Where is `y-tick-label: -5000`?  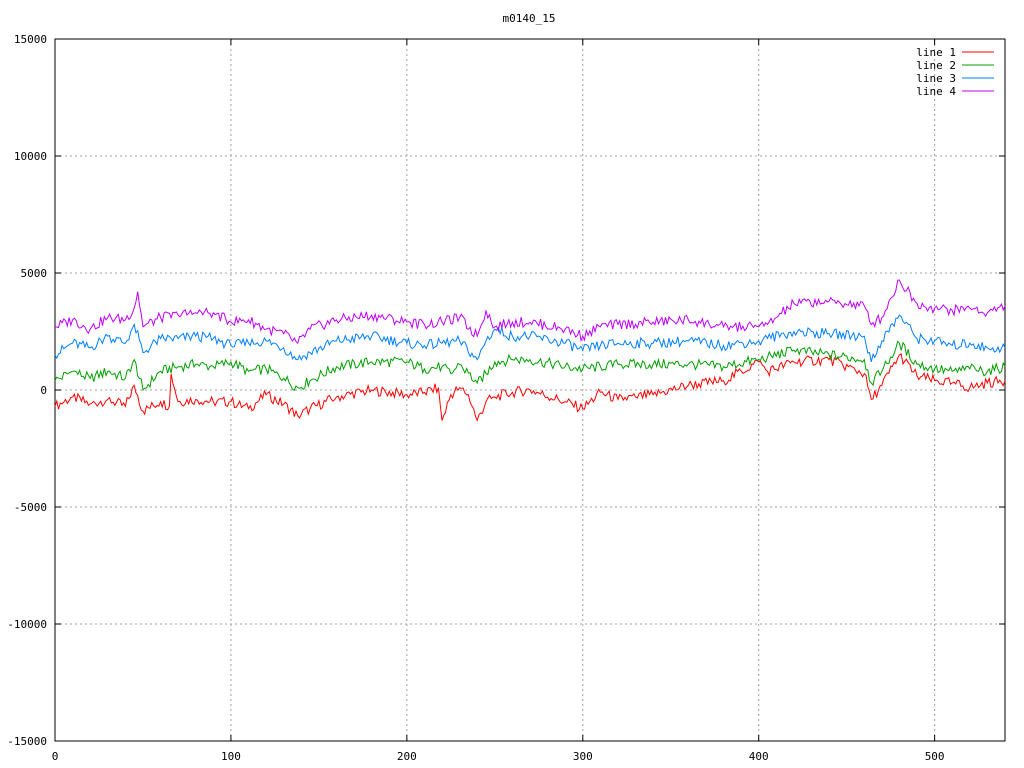
y-tick-label: -5000 is located at coordinates (30, 507).